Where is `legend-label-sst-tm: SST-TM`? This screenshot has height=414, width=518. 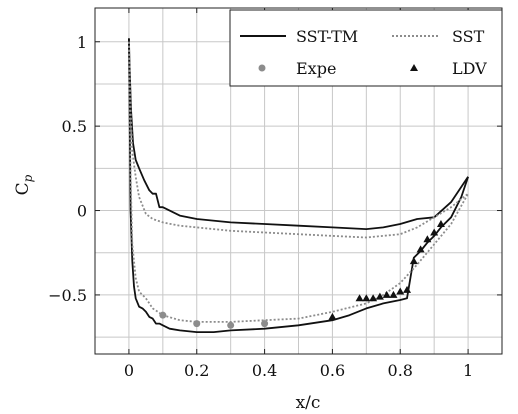 legend-label-sst-tm: SST-TM is located at coordinates (327, 36).